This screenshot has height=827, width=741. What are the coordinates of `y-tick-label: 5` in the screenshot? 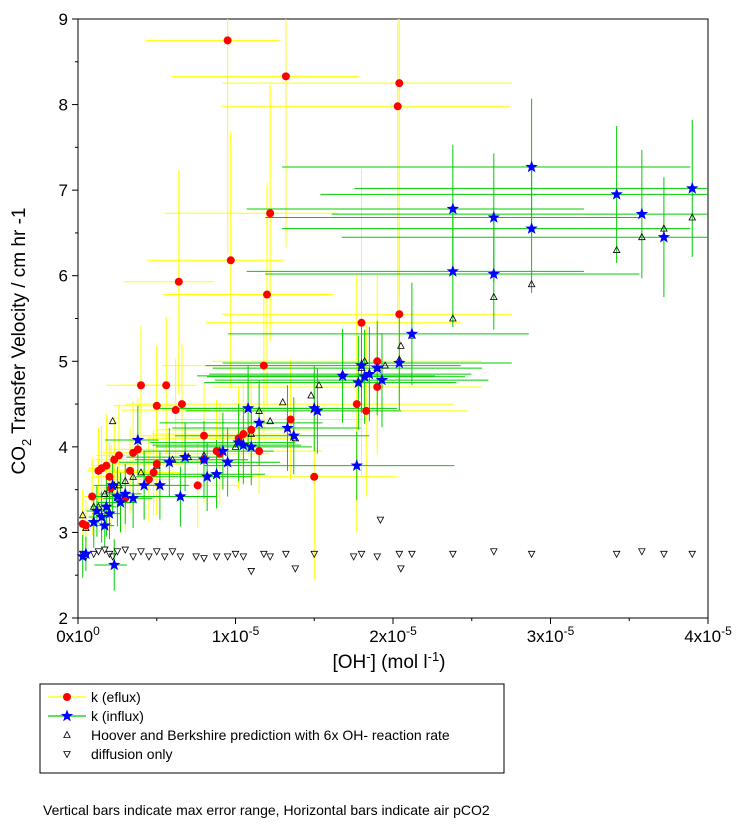 It's located at (63, 361).